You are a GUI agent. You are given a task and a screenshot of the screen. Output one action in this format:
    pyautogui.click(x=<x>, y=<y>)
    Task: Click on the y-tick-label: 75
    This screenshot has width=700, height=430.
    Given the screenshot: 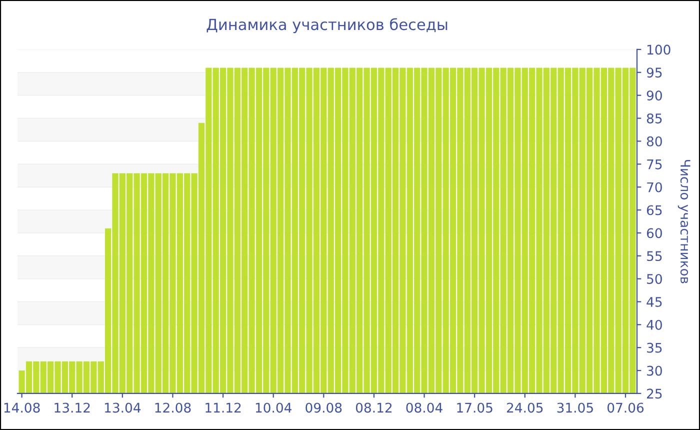 What is the action you would take?
    pyautogui.click(x=654, y=165)
    